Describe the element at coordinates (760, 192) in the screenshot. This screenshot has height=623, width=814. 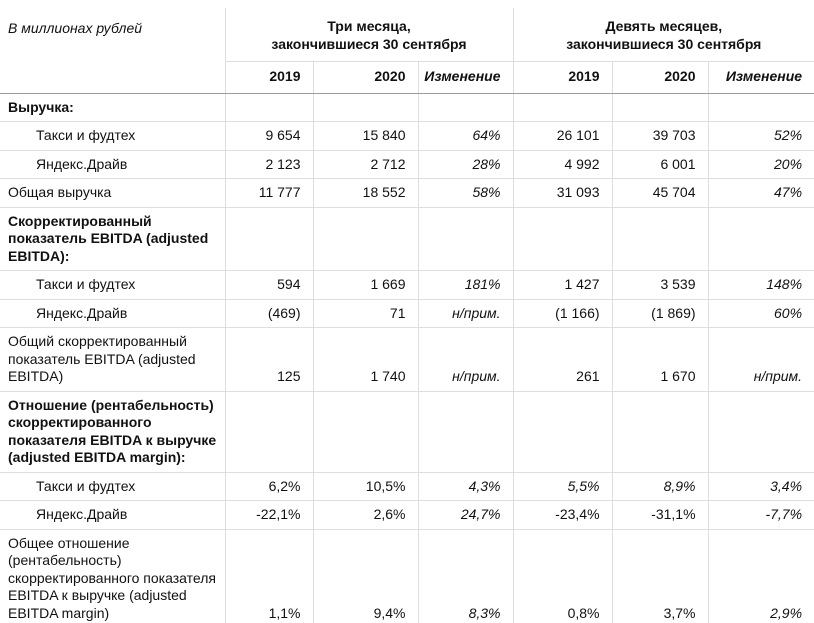
I see `value-cell: 47%` at that location.